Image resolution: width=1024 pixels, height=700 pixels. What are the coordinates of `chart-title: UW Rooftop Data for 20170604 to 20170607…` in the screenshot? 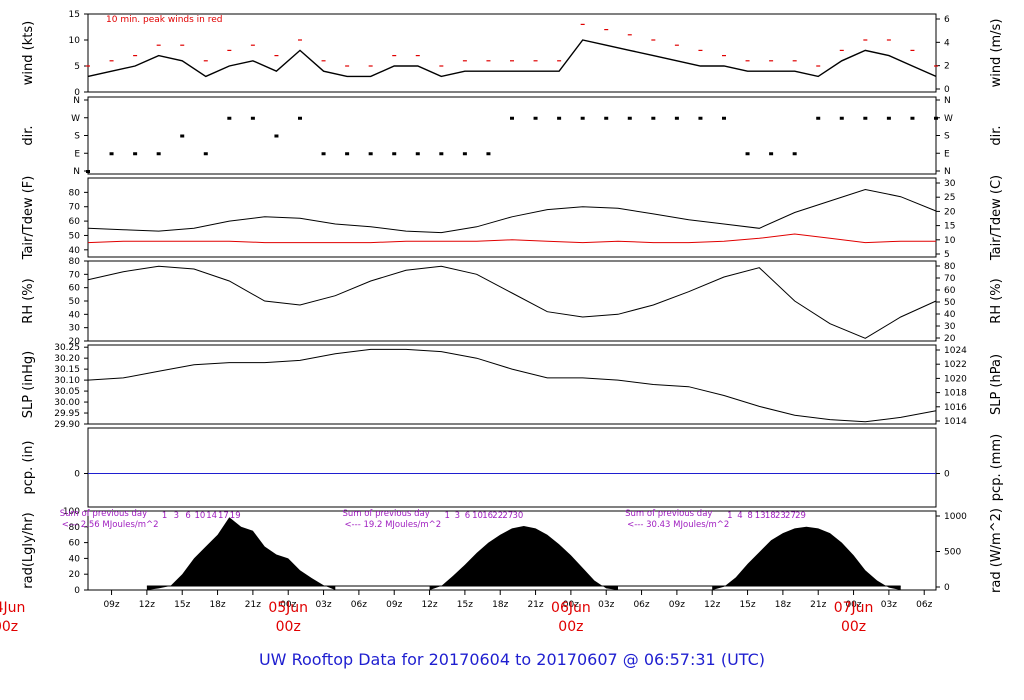 It's located at (512, 659).